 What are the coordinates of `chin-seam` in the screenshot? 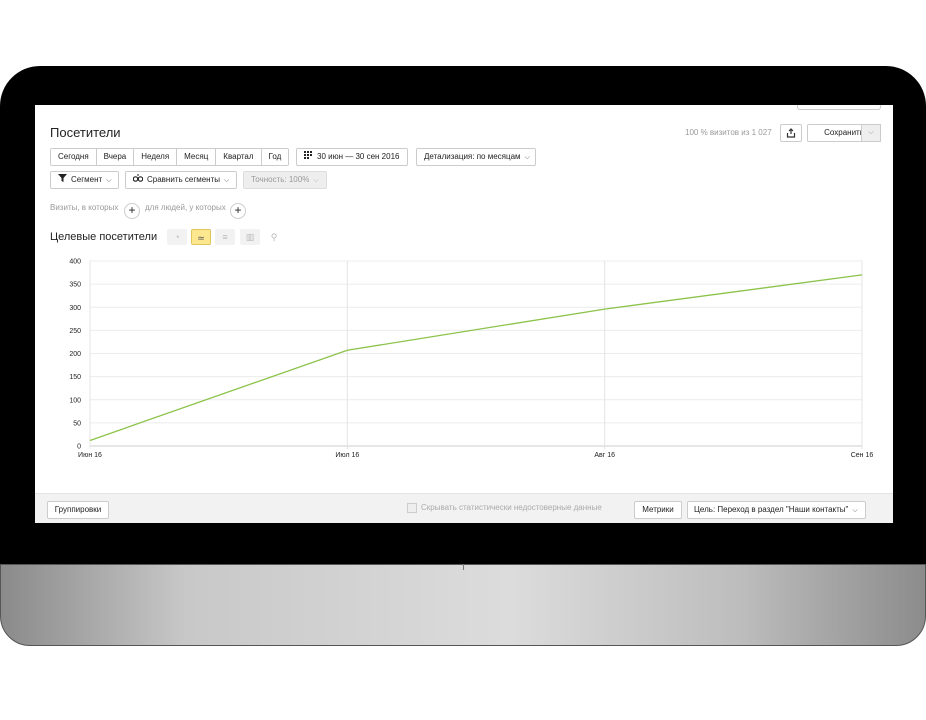 It's located at (463, 567).